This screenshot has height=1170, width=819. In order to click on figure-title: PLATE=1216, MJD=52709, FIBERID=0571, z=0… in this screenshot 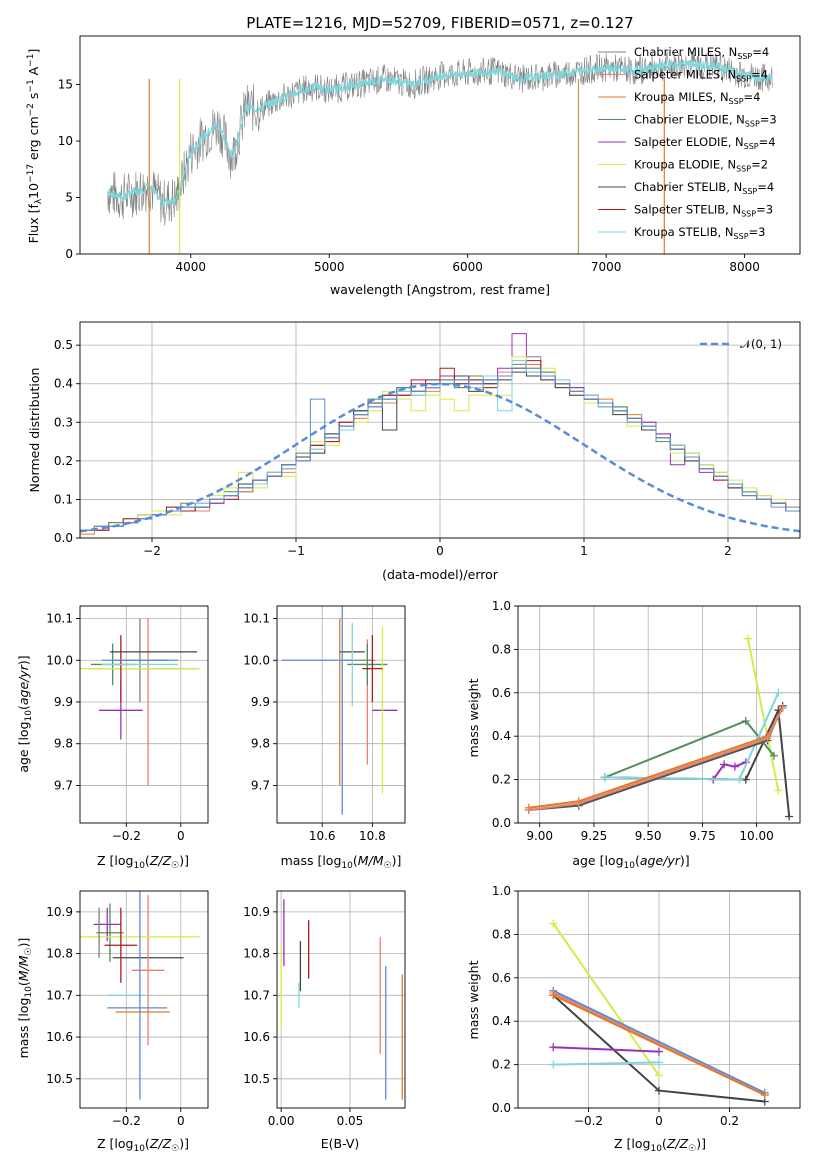, I will do `click(439, 23)`.